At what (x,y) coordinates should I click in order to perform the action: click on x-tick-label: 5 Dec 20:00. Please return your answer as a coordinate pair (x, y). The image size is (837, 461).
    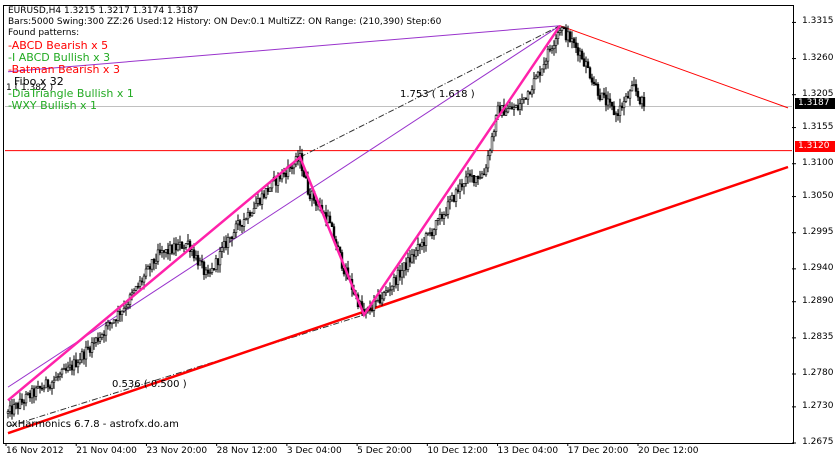
    Looking at the image, I should click on (384, 451).